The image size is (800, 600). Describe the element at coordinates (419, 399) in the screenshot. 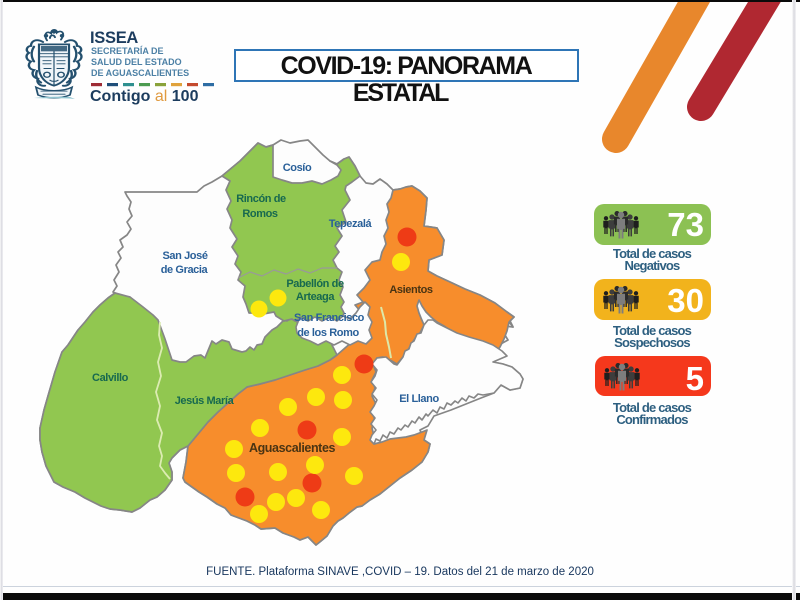

I see `svg-text: El Llano` at that location.